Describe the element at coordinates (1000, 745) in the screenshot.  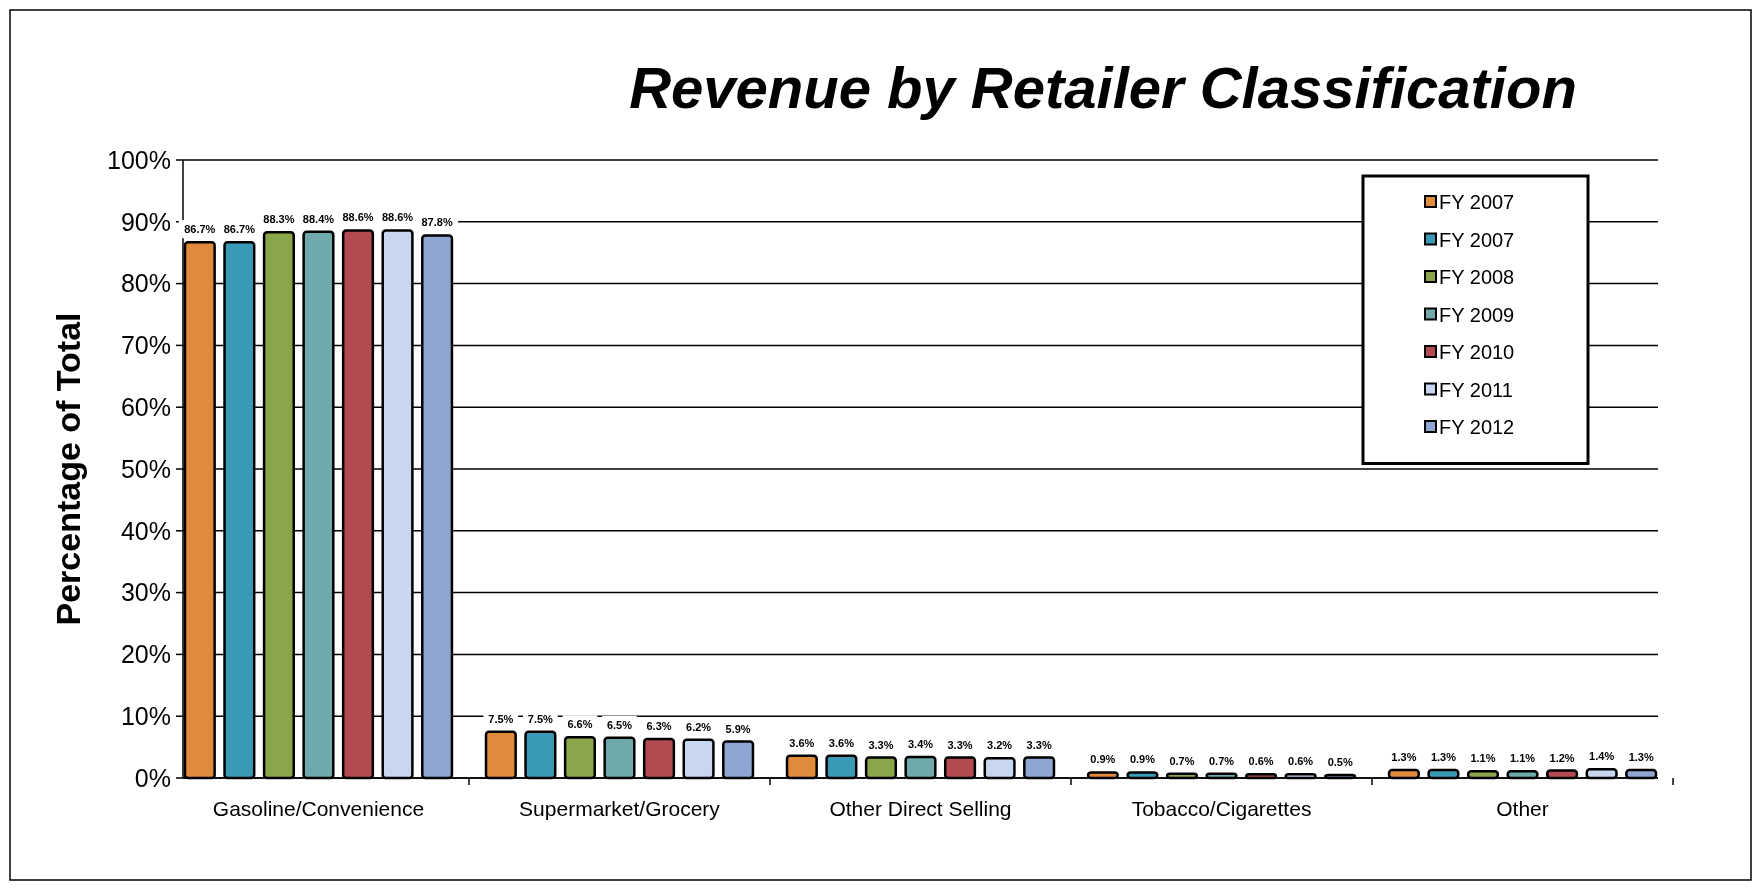
I see `data-label: 3.2%` at that location.